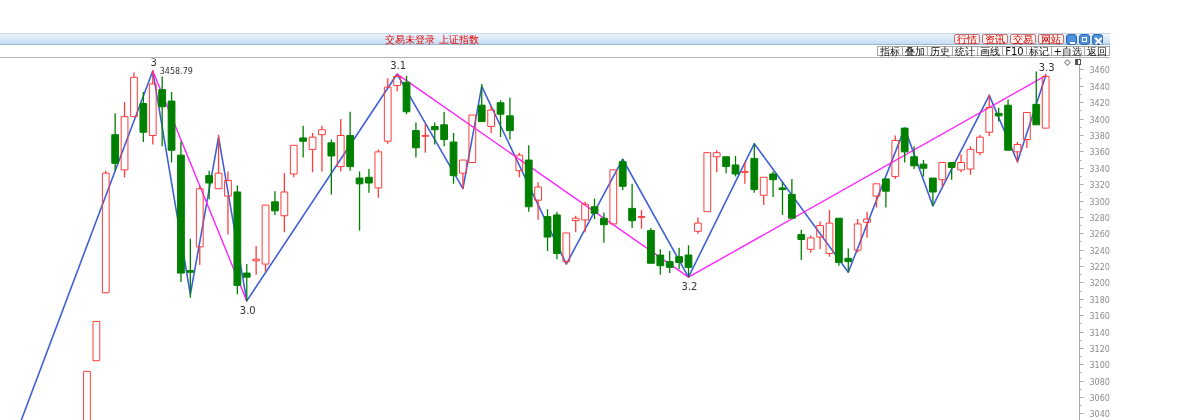 This screenshot has height=420, width=1181. What do you see at coordinates (967, 39) in the screenshot?
I see `button: 行情` at bounding box center [967, 39].